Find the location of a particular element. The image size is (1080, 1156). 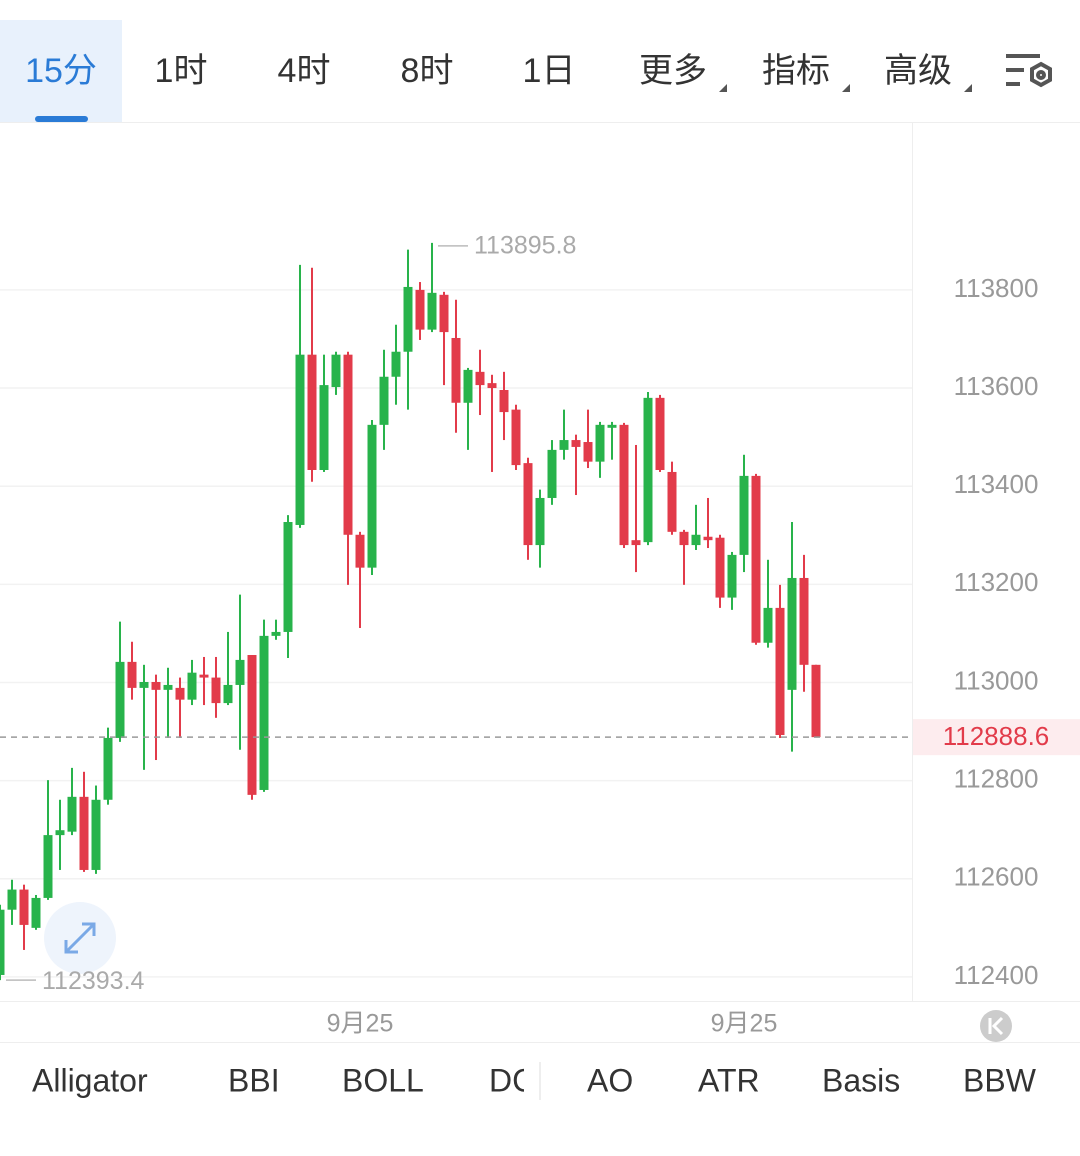

last-price-label: 112888.6 is located at coordinates (996, 736).